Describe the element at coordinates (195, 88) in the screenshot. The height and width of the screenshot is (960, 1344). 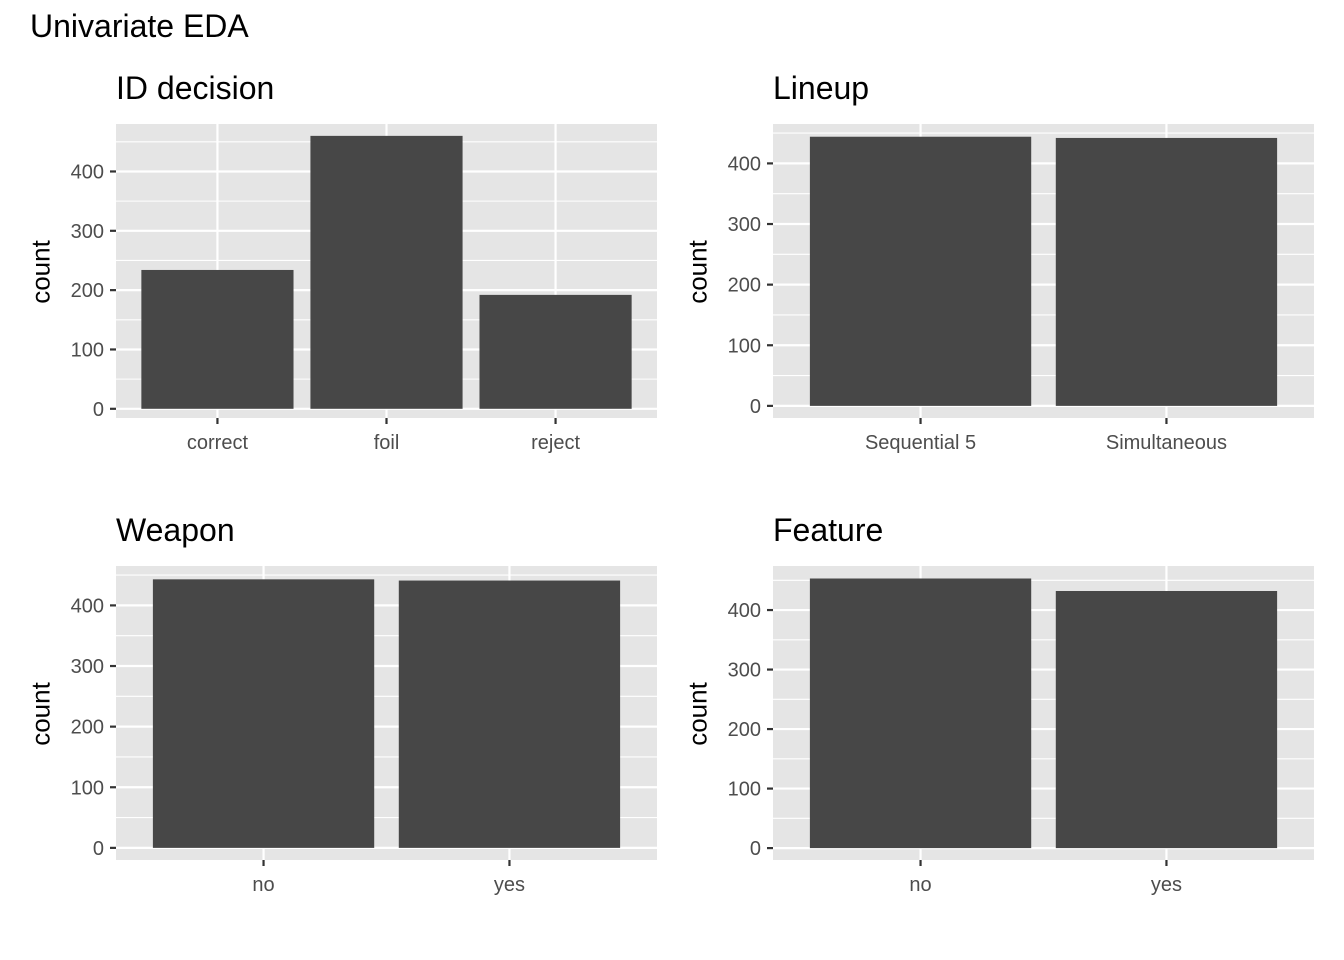
I see `chart-title: ID decision` at that location.